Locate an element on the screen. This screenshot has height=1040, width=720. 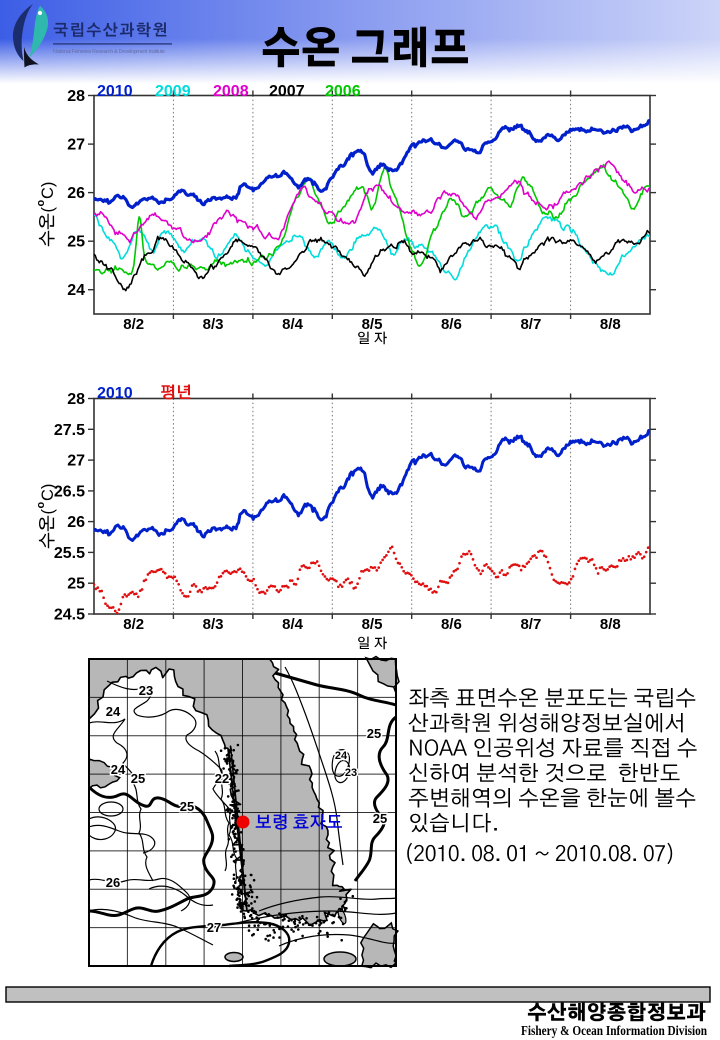
svg-text: 26.5 is located at coordinates (69, 491).